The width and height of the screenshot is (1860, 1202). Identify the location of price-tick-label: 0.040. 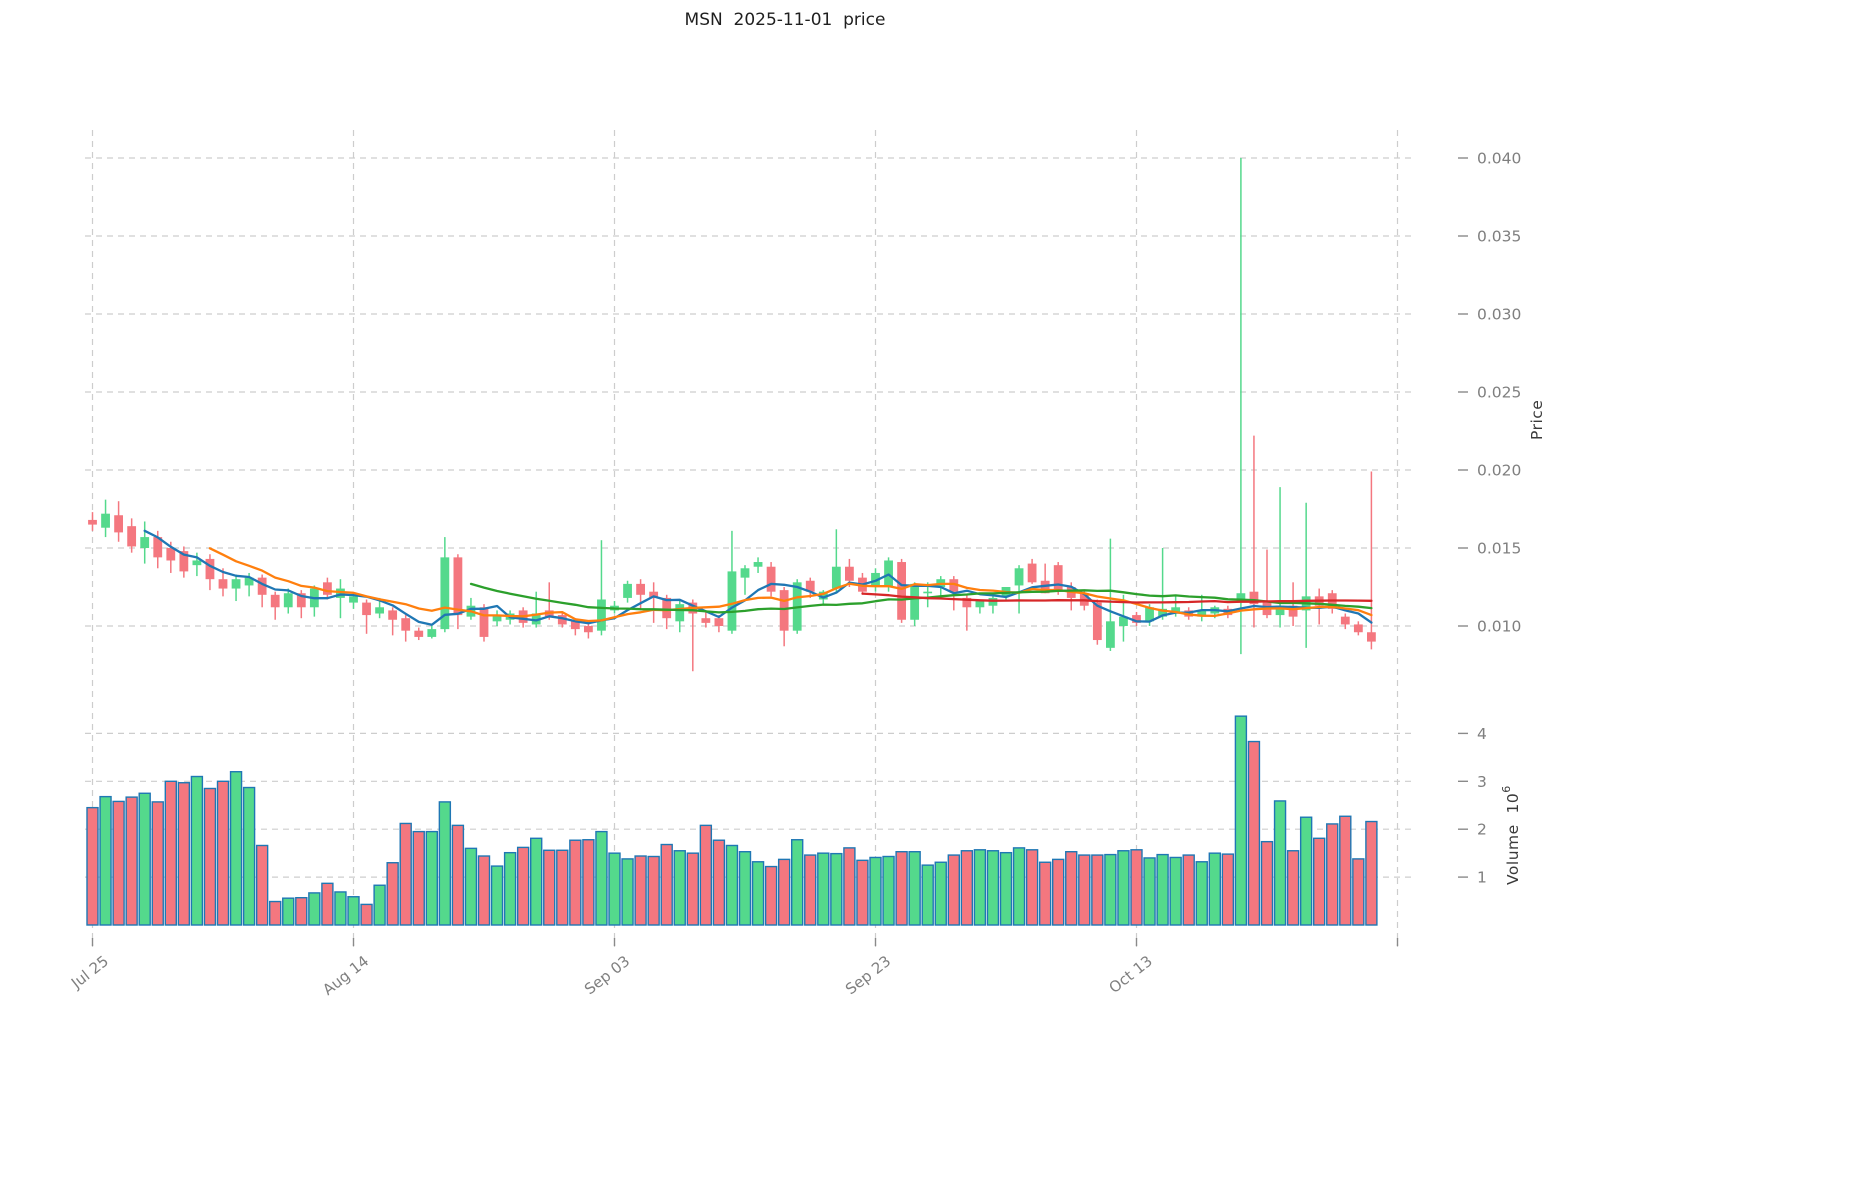
(1499, 159).